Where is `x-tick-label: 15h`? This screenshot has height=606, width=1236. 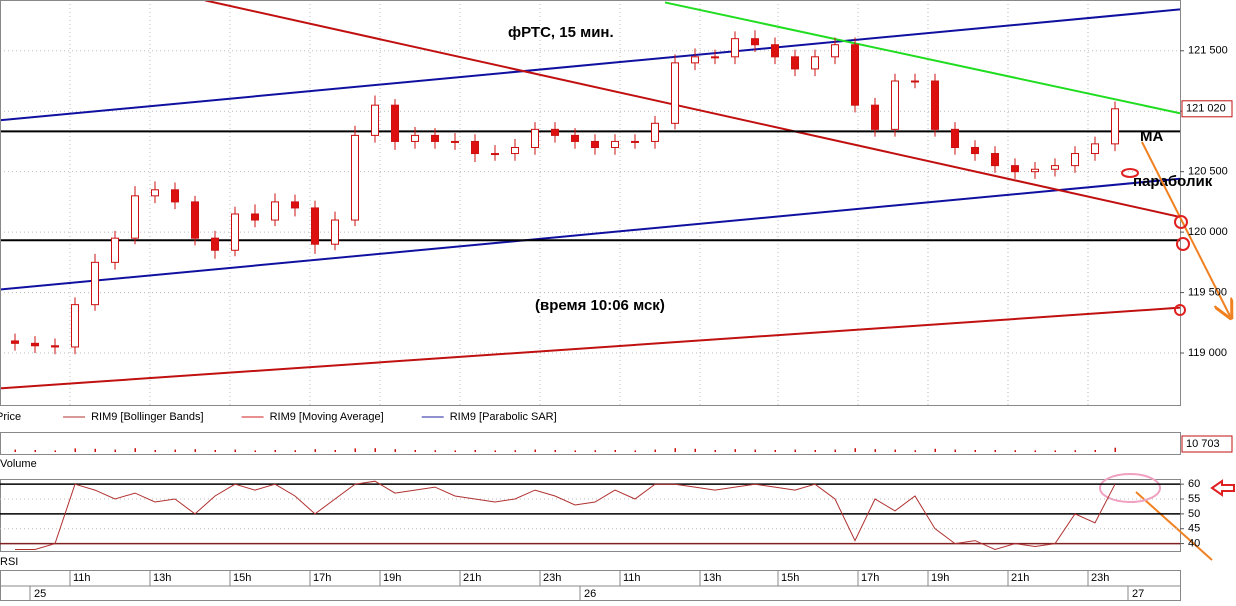
x-tick-label: 15h is located at coordinates (790, 578).